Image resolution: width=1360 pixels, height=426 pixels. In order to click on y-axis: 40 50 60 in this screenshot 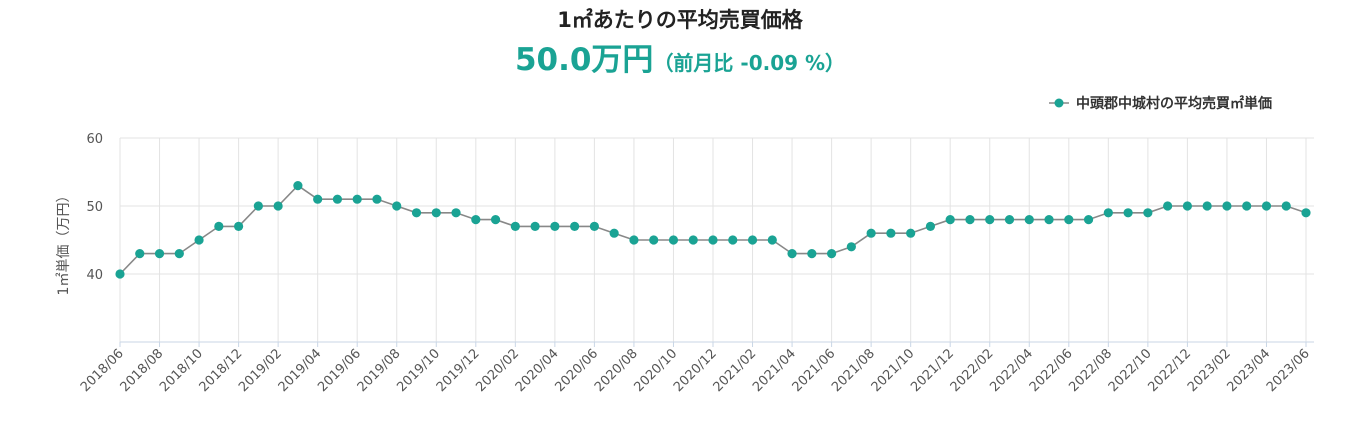, I will do `click(94, 207)`.